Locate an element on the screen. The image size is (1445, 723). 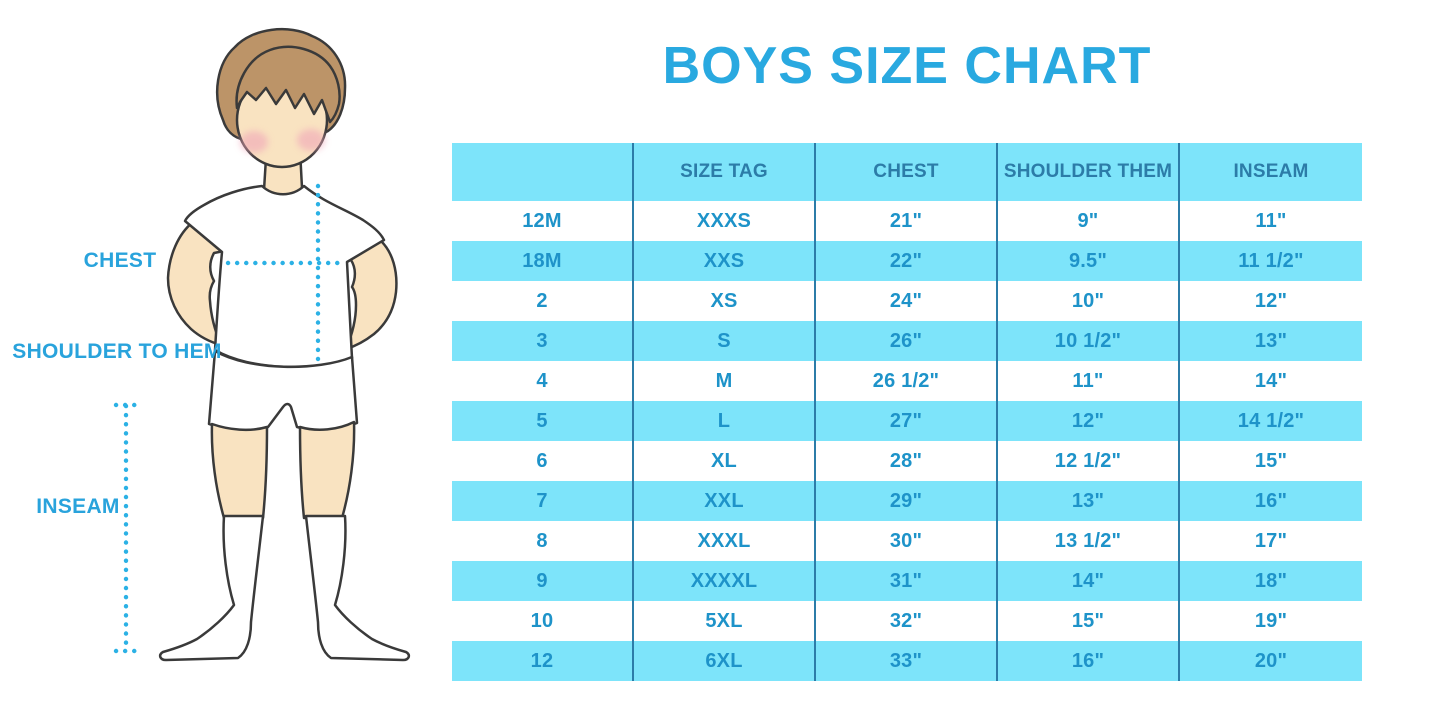
boy-left-leg-icon is located at coordinates (239, 471).